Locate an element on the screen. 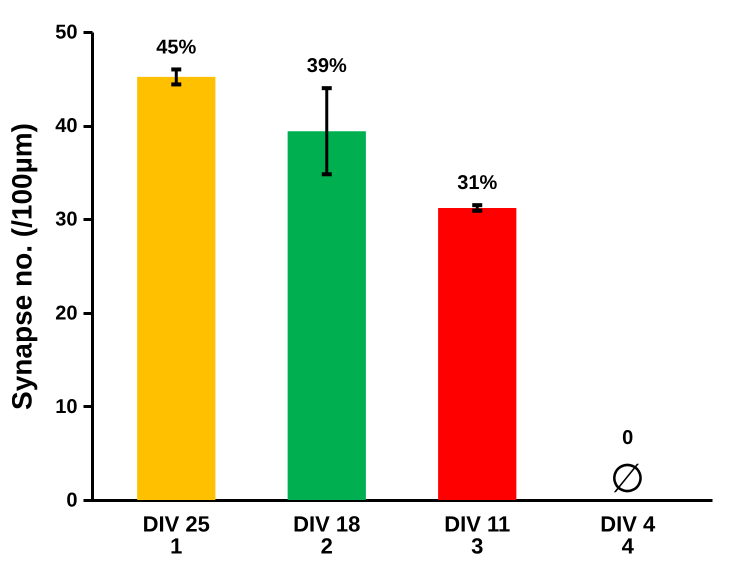 The width and height of the screenshot is (749, 578). y-tick-label: 0 is located at coordinates (72, 501).